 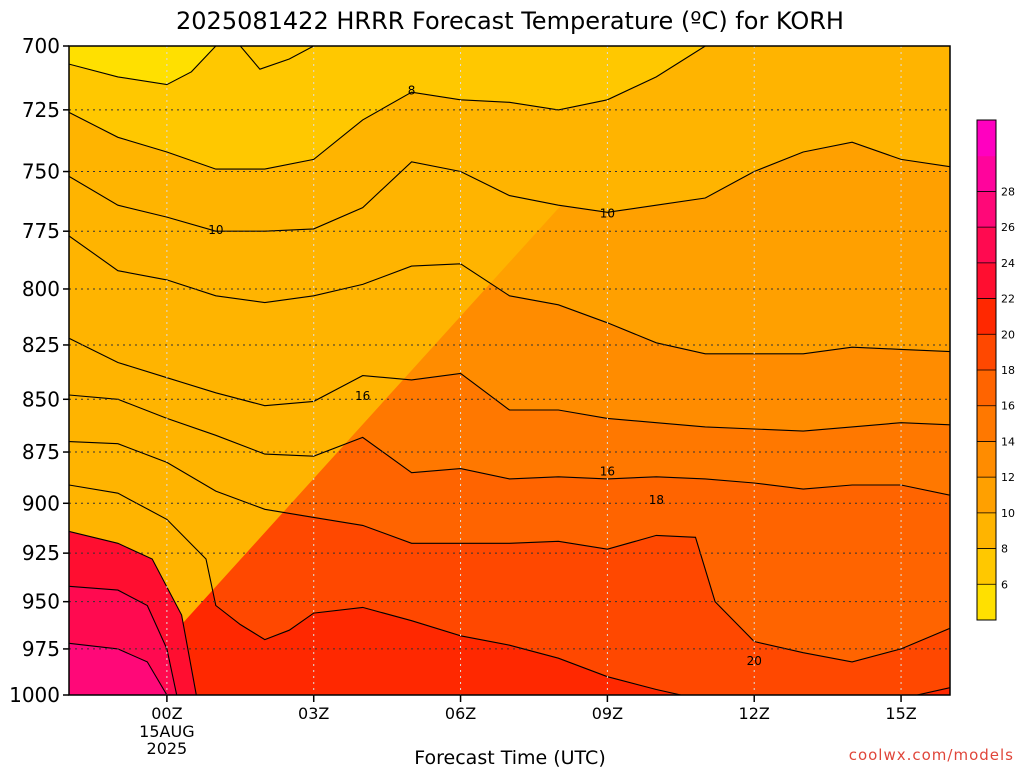 I want to click on x-tick-label: 03Z, so click(x=313, y=713).